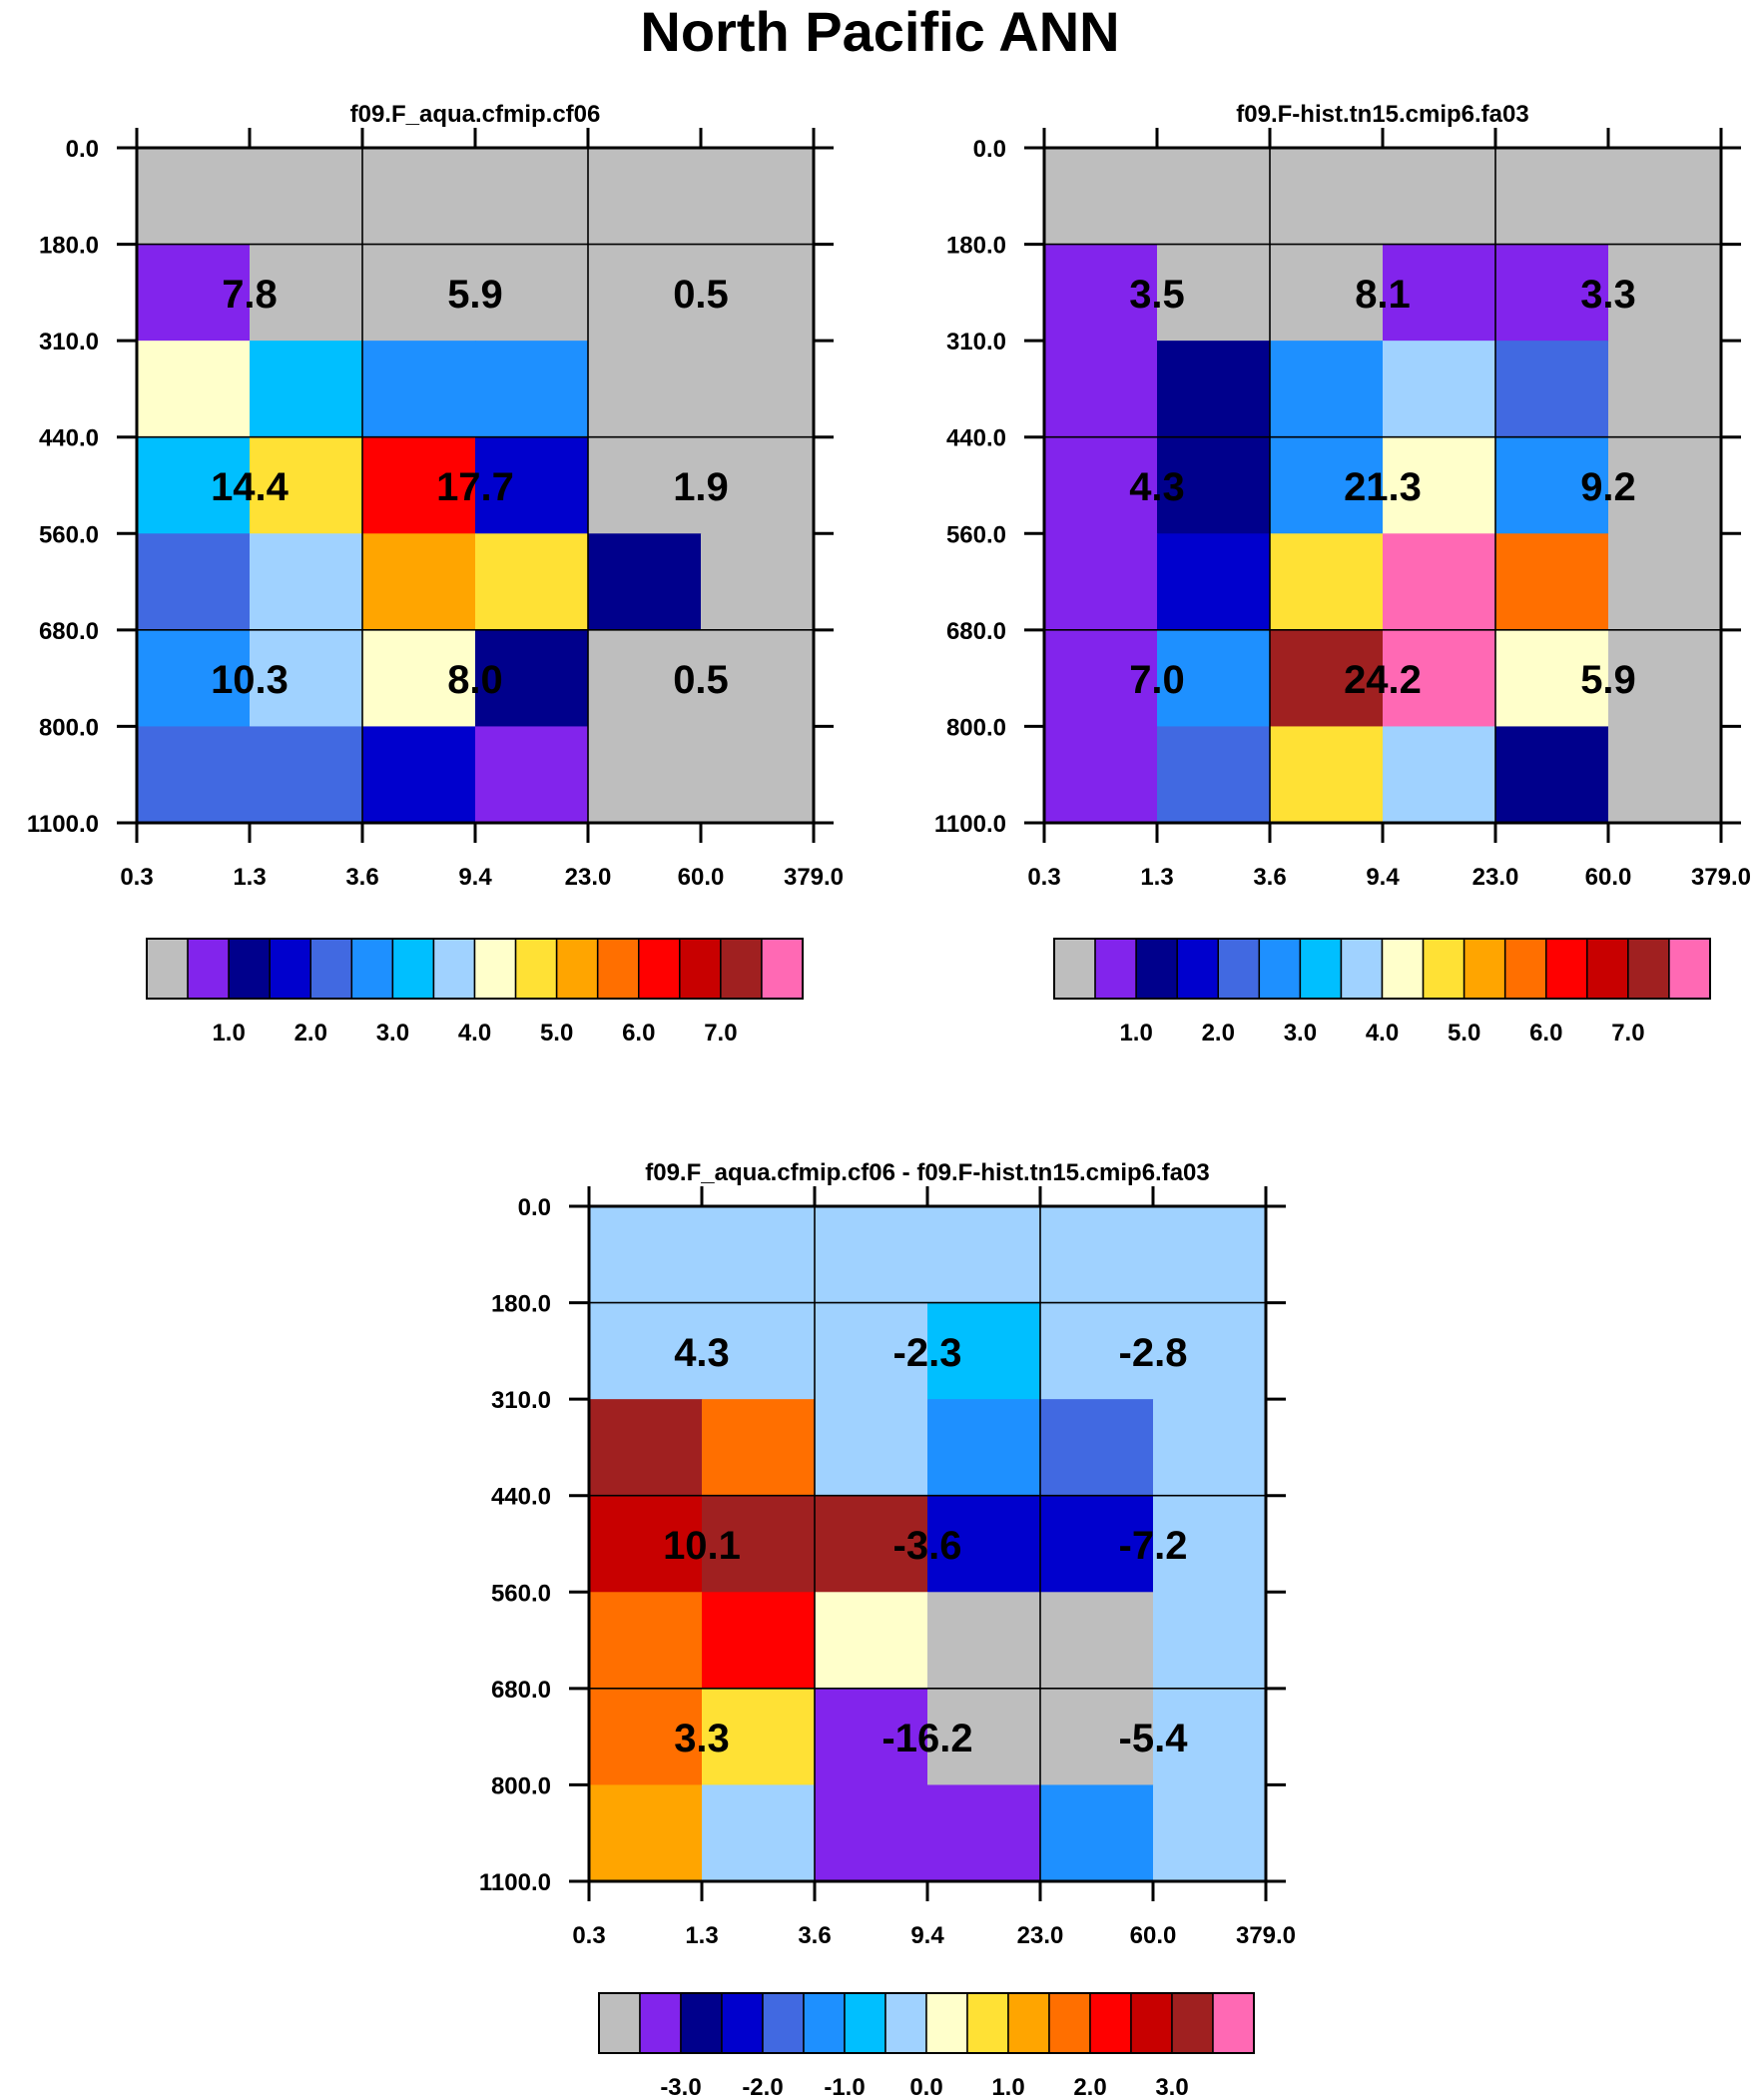  I want to click on cell-value-label: 0.5, so click(701, 680).